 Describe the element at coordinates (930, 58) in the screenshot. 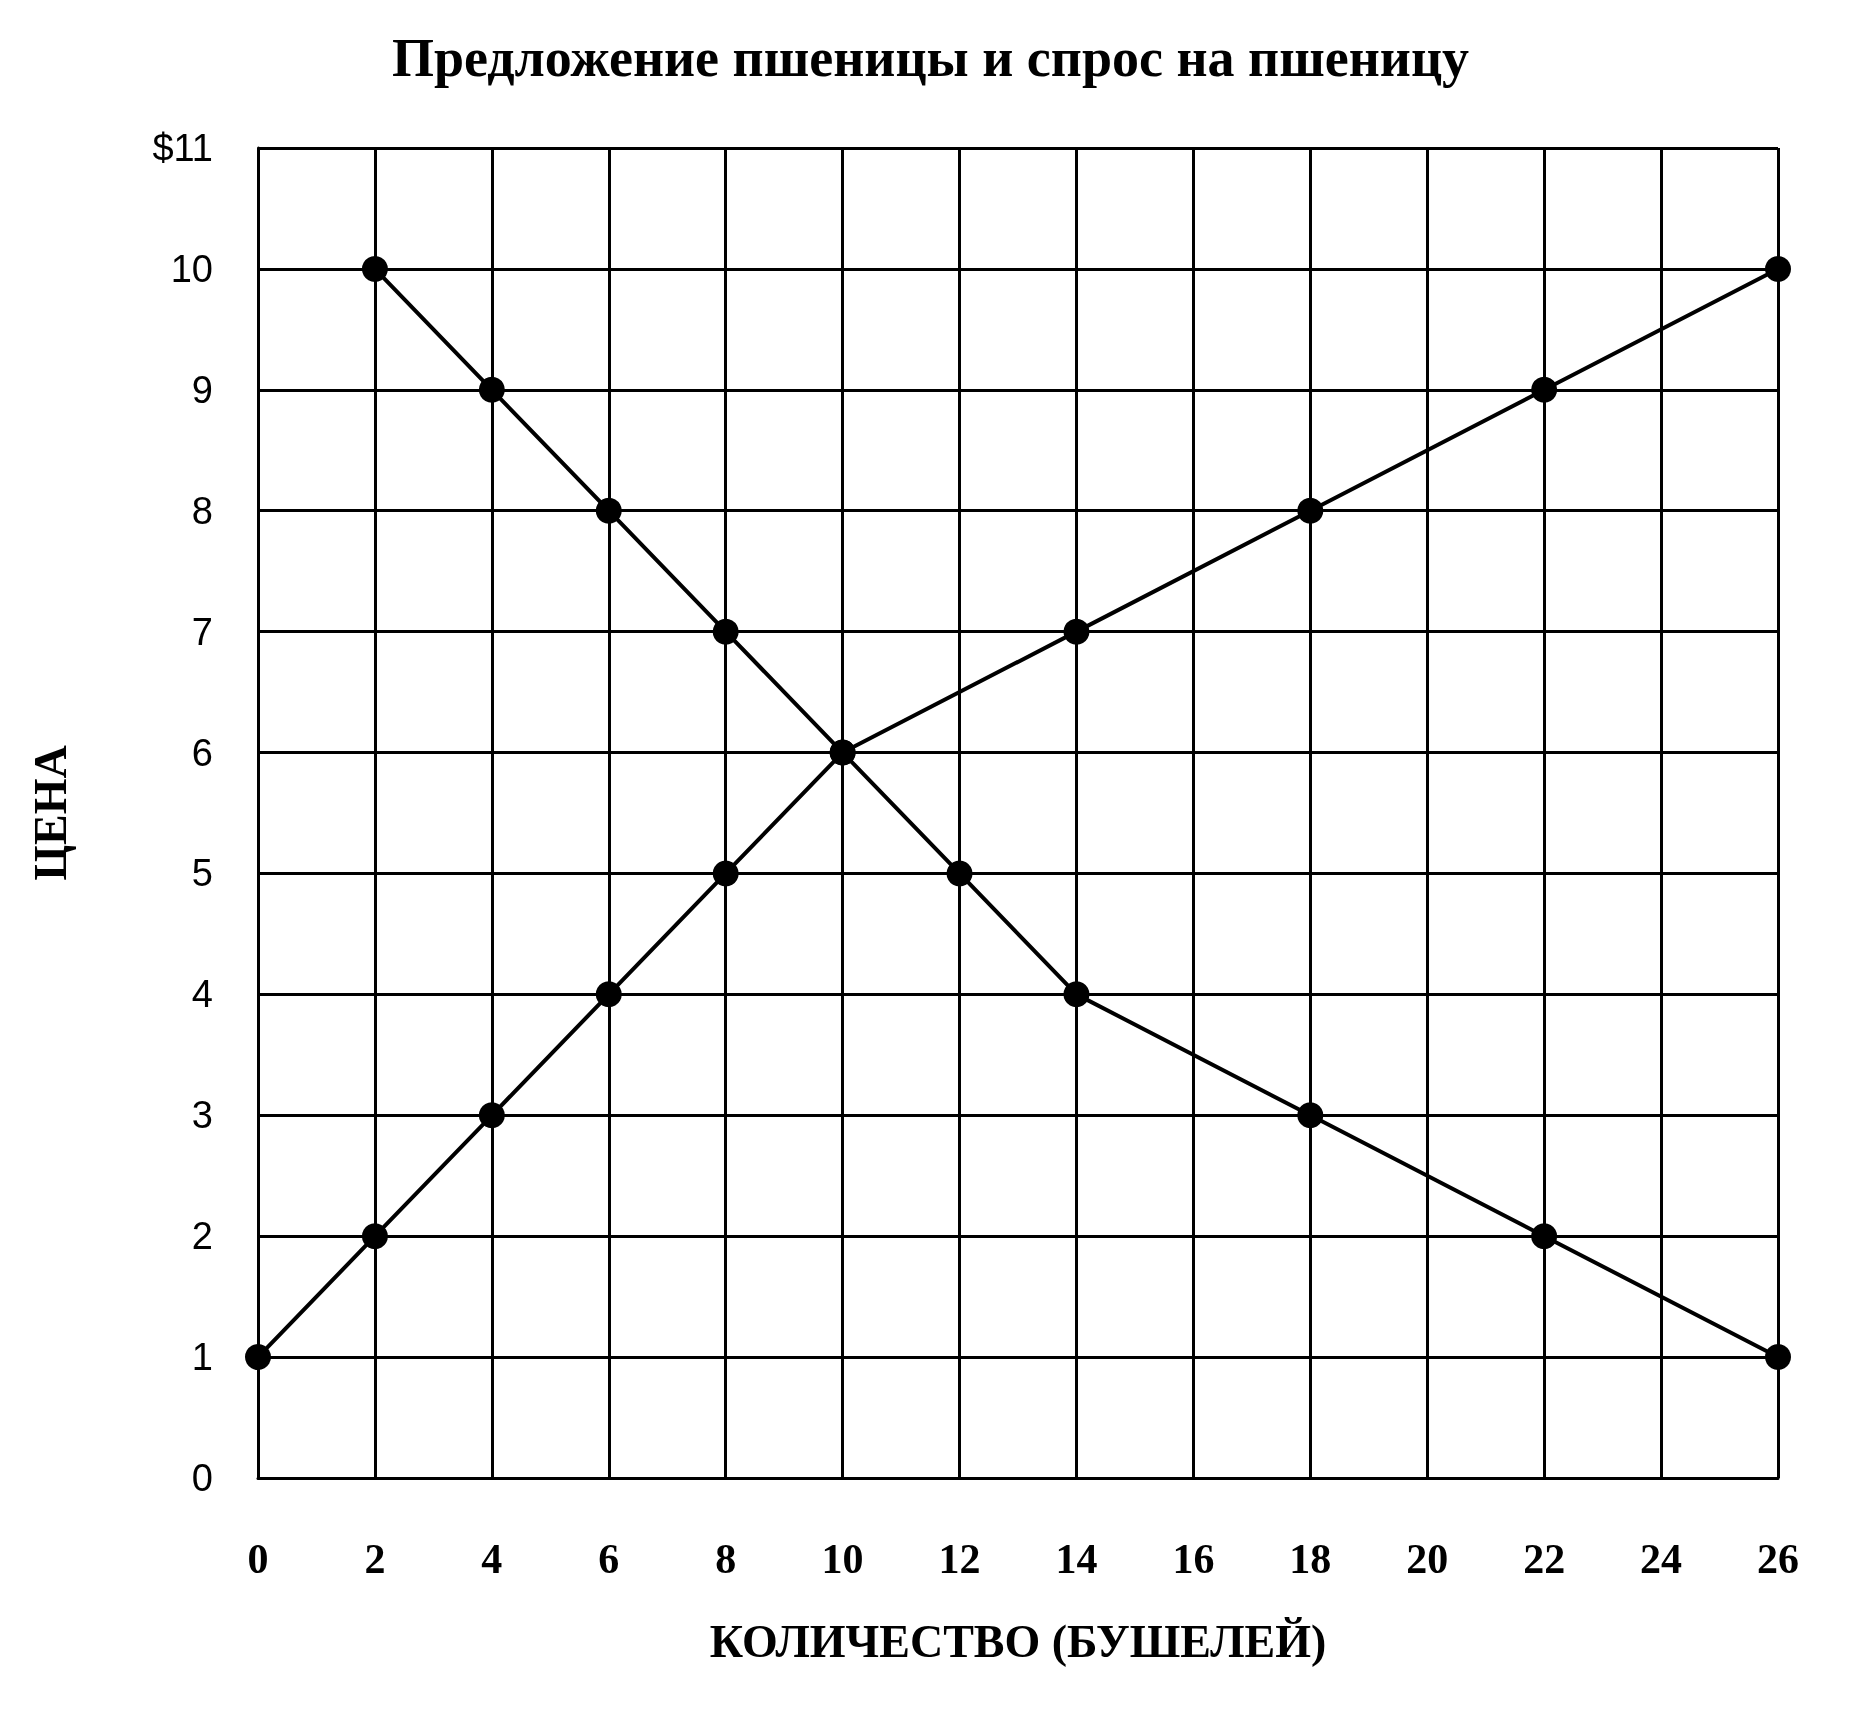

I see `chart-title: Предложение пшеницы и спрос на пшеницу` at that location.